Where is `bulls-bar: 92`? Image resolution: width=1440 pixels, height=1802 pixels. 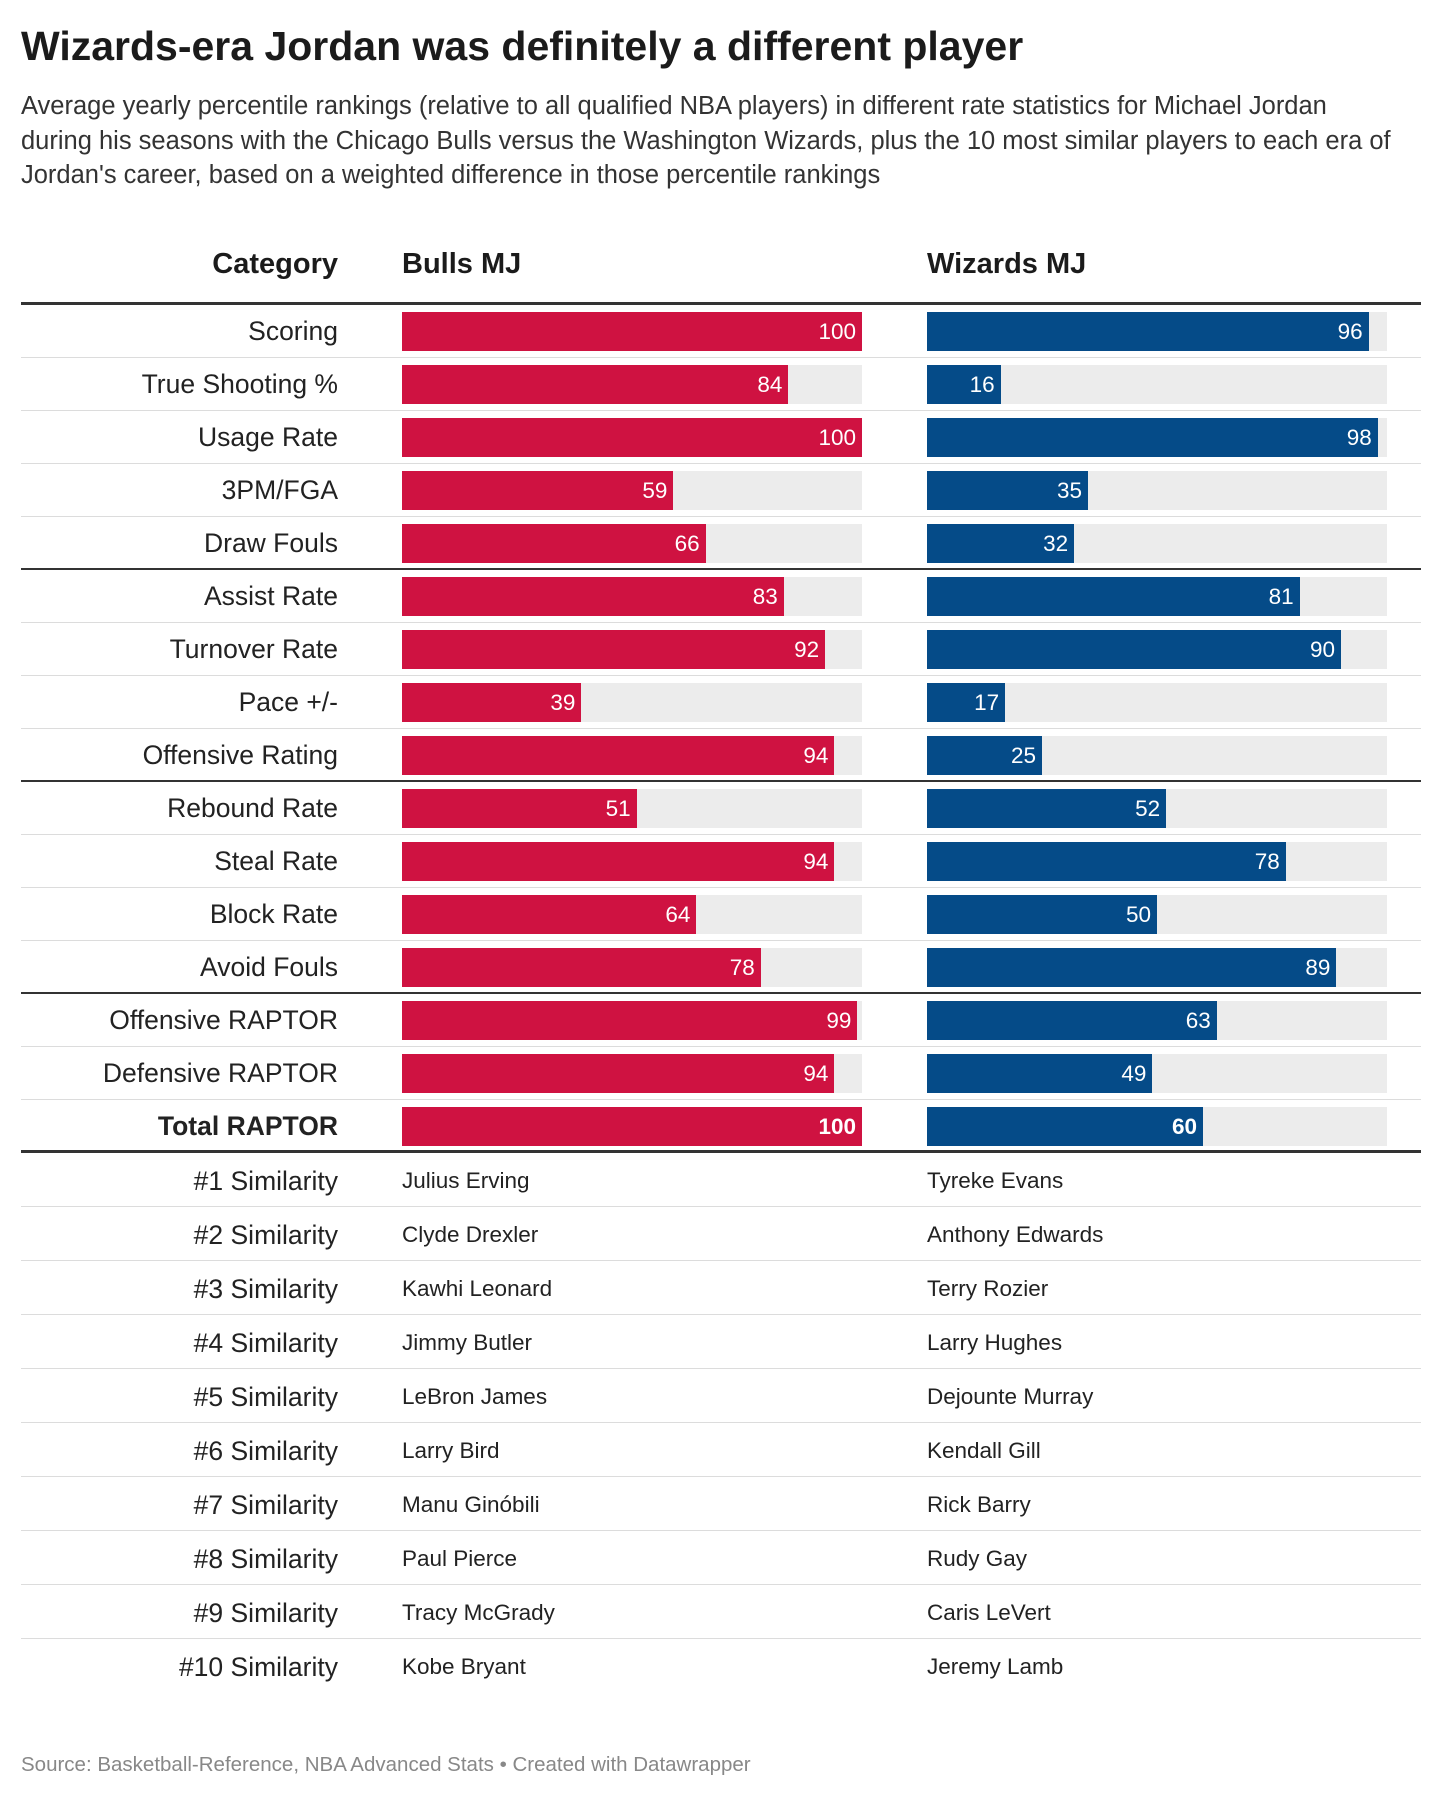 bulls-bar: 92 is located at coordinates (614, 649).